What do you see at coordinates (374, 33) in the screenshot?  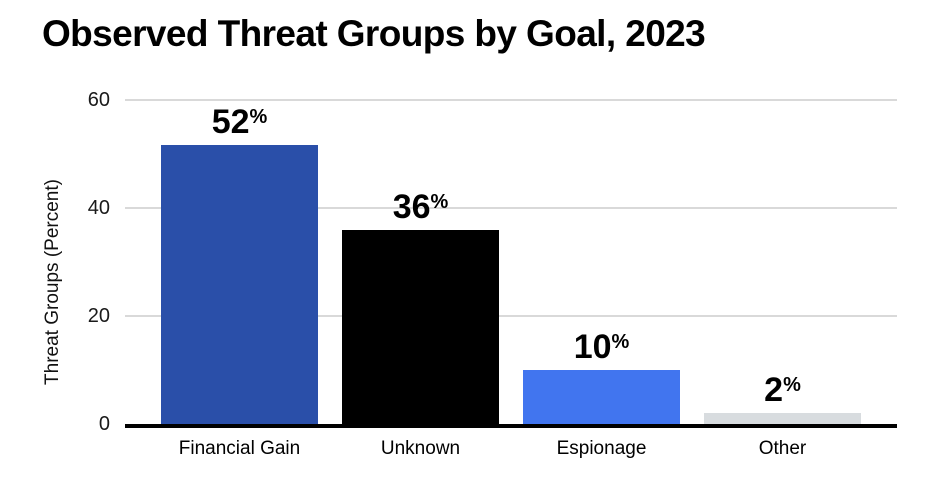 I see `chart-title: Observed Threat Groups by Goal, 2023` at bounding box center [374, 33].